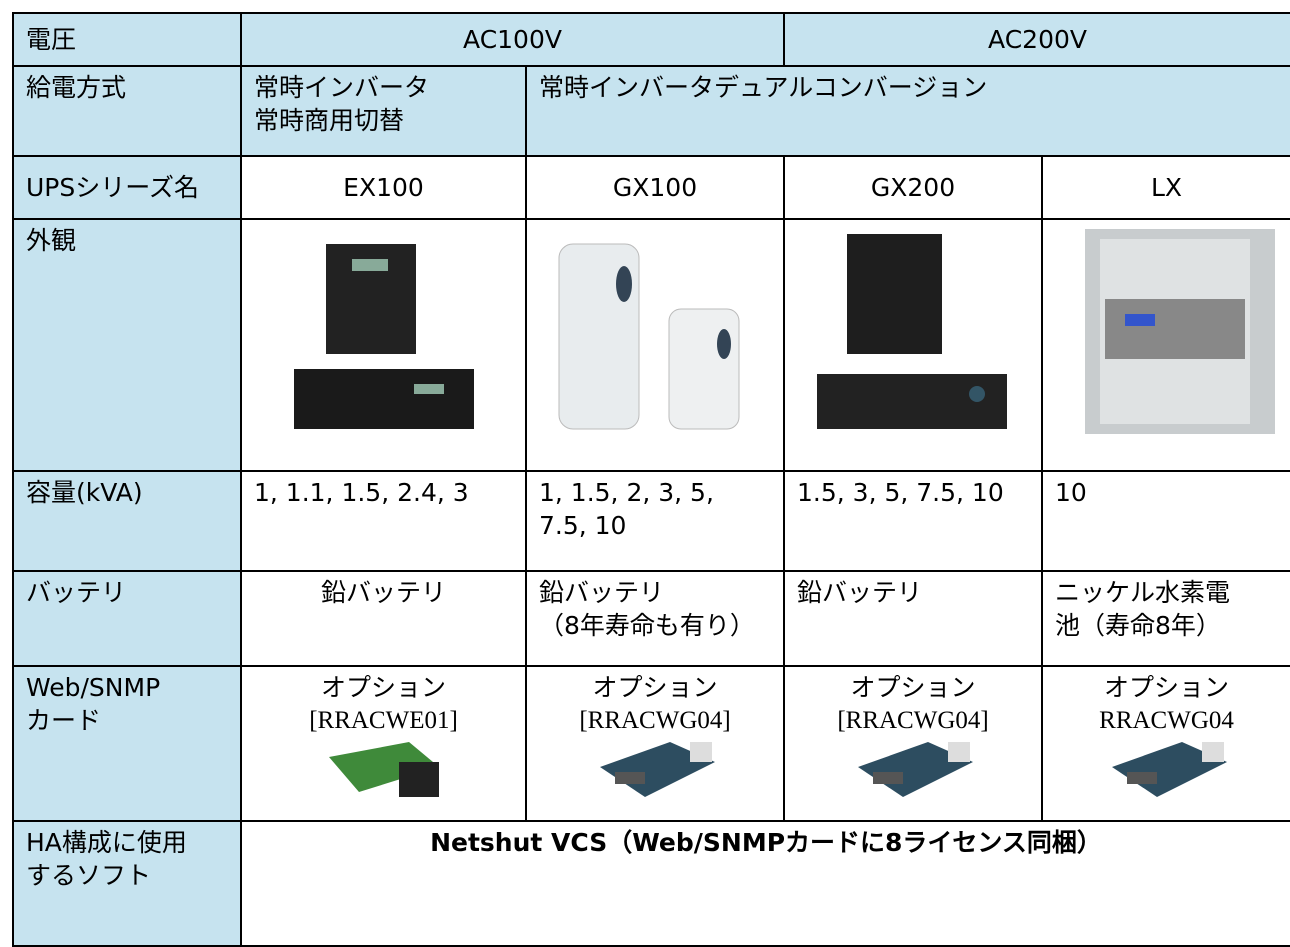  What do you see at coordinates (1138, 625) in the screenshot?
I see `line: 池（寿命8年）` at bounding box center [1138, 625].